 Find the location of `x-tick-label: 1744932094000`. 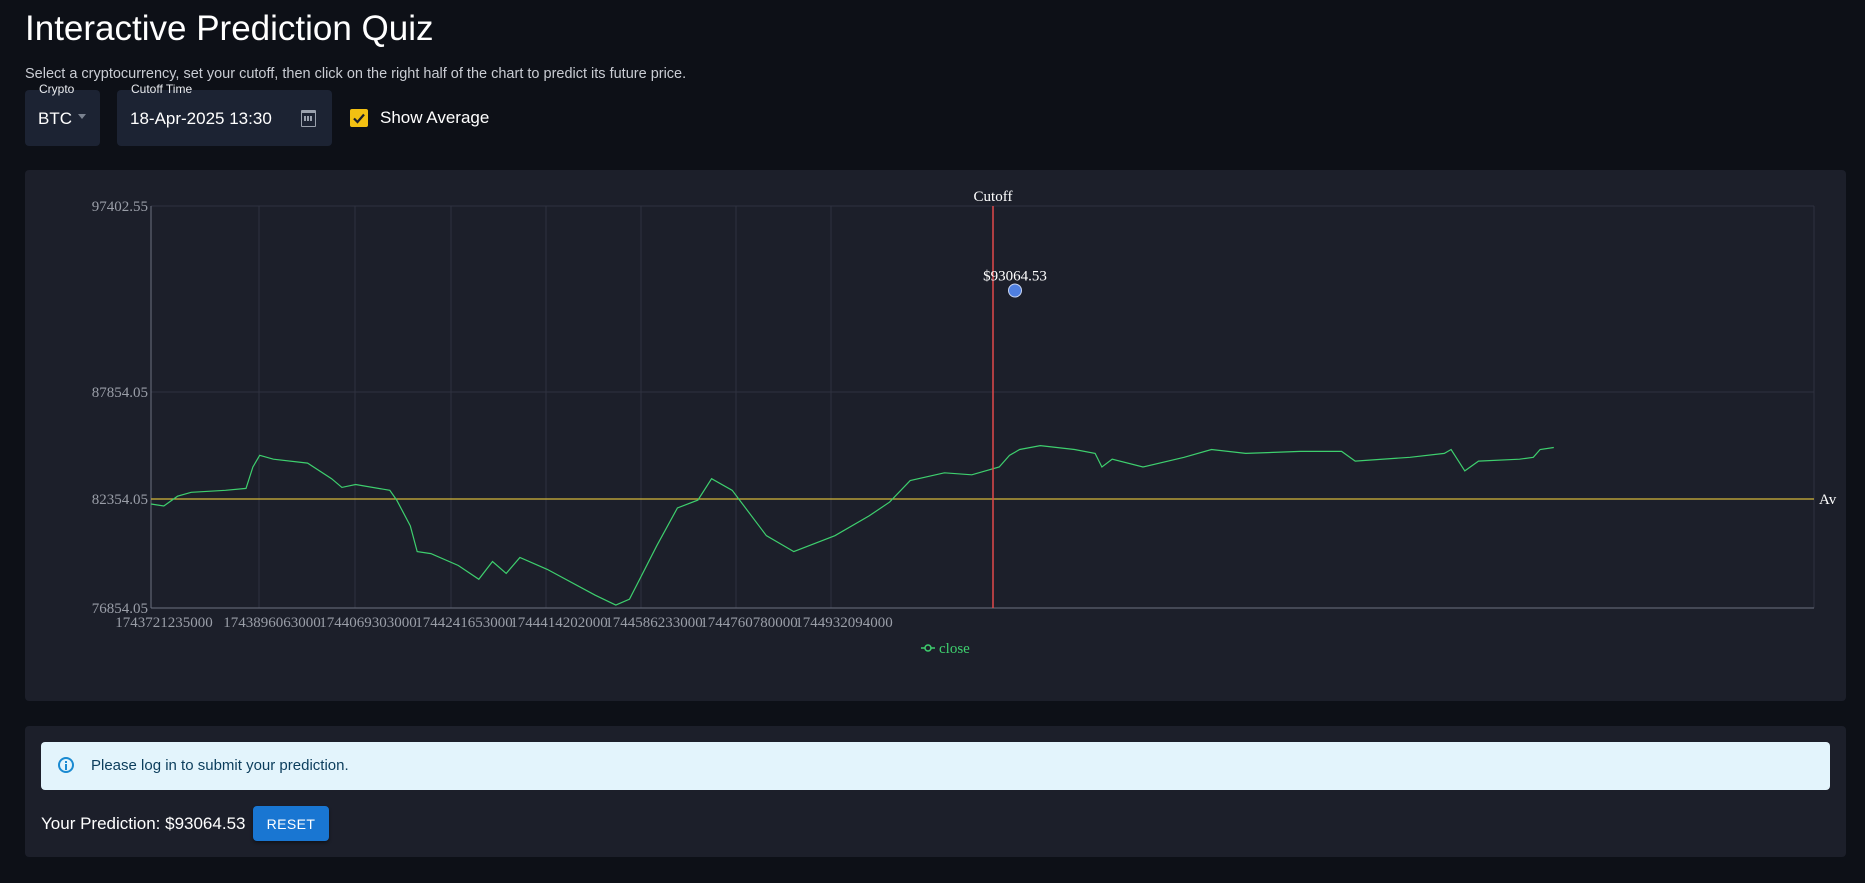

x-tick-label: 1744932094000 is located at coordinates (844, 623).